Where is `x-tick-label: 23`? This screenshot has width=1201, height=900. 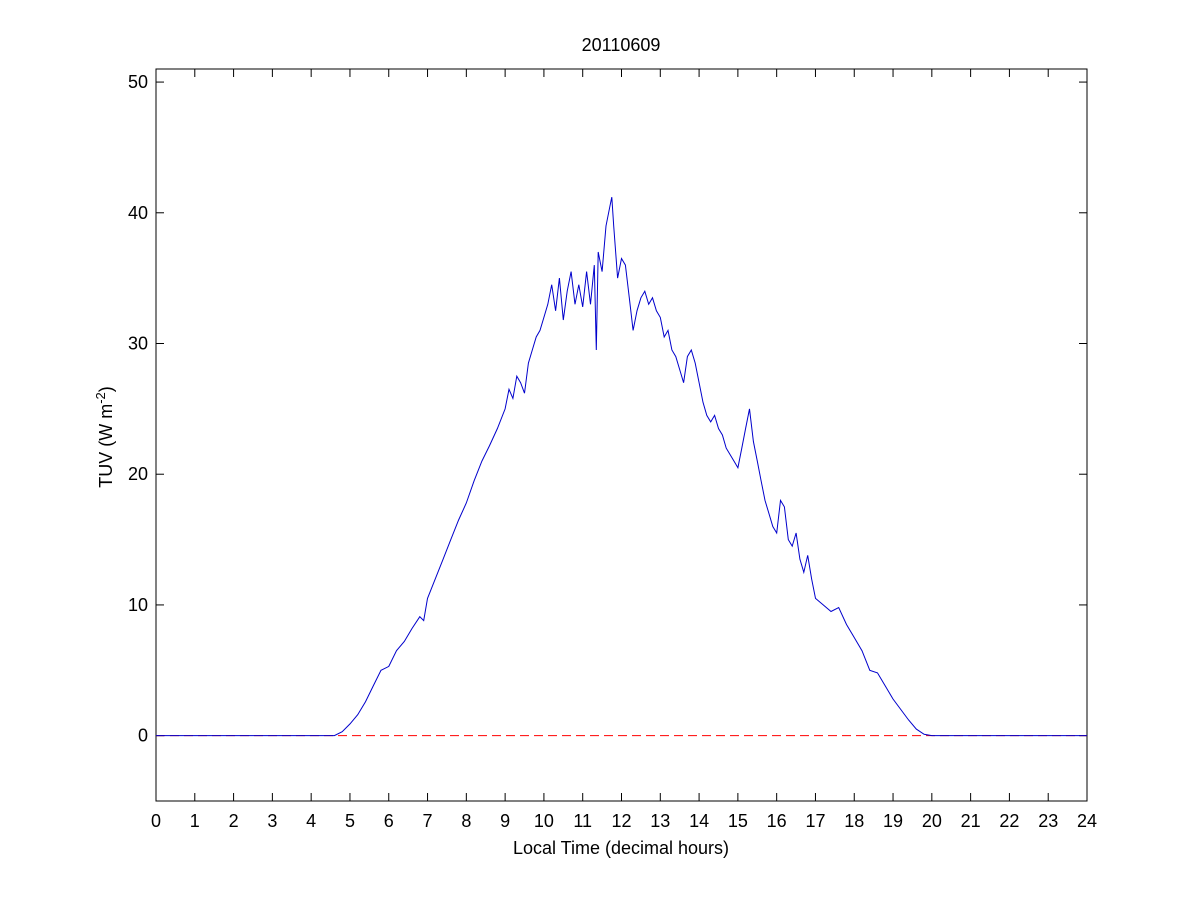
x-tick-label: 23 is located at coordinates (1048, 821).